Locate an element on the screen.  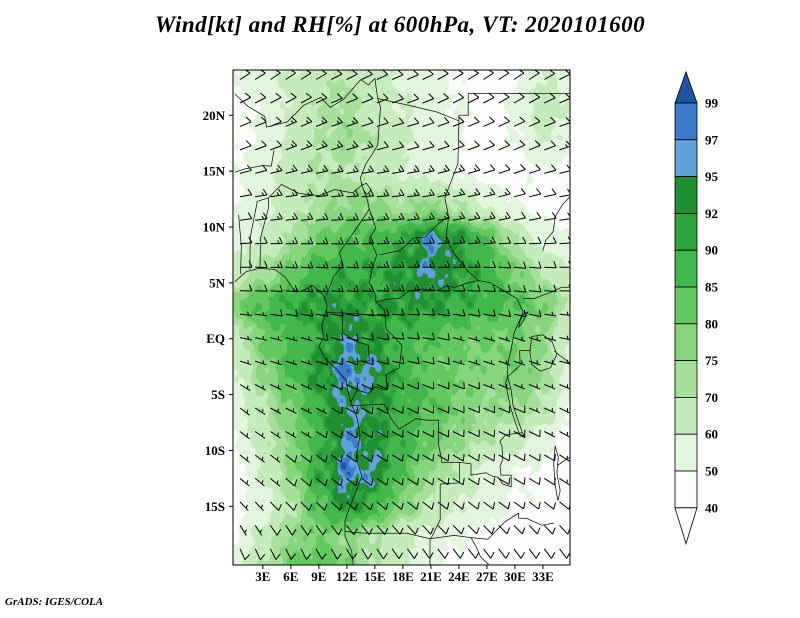
x-tick-label: 21E is located at coordinates (431, 576).